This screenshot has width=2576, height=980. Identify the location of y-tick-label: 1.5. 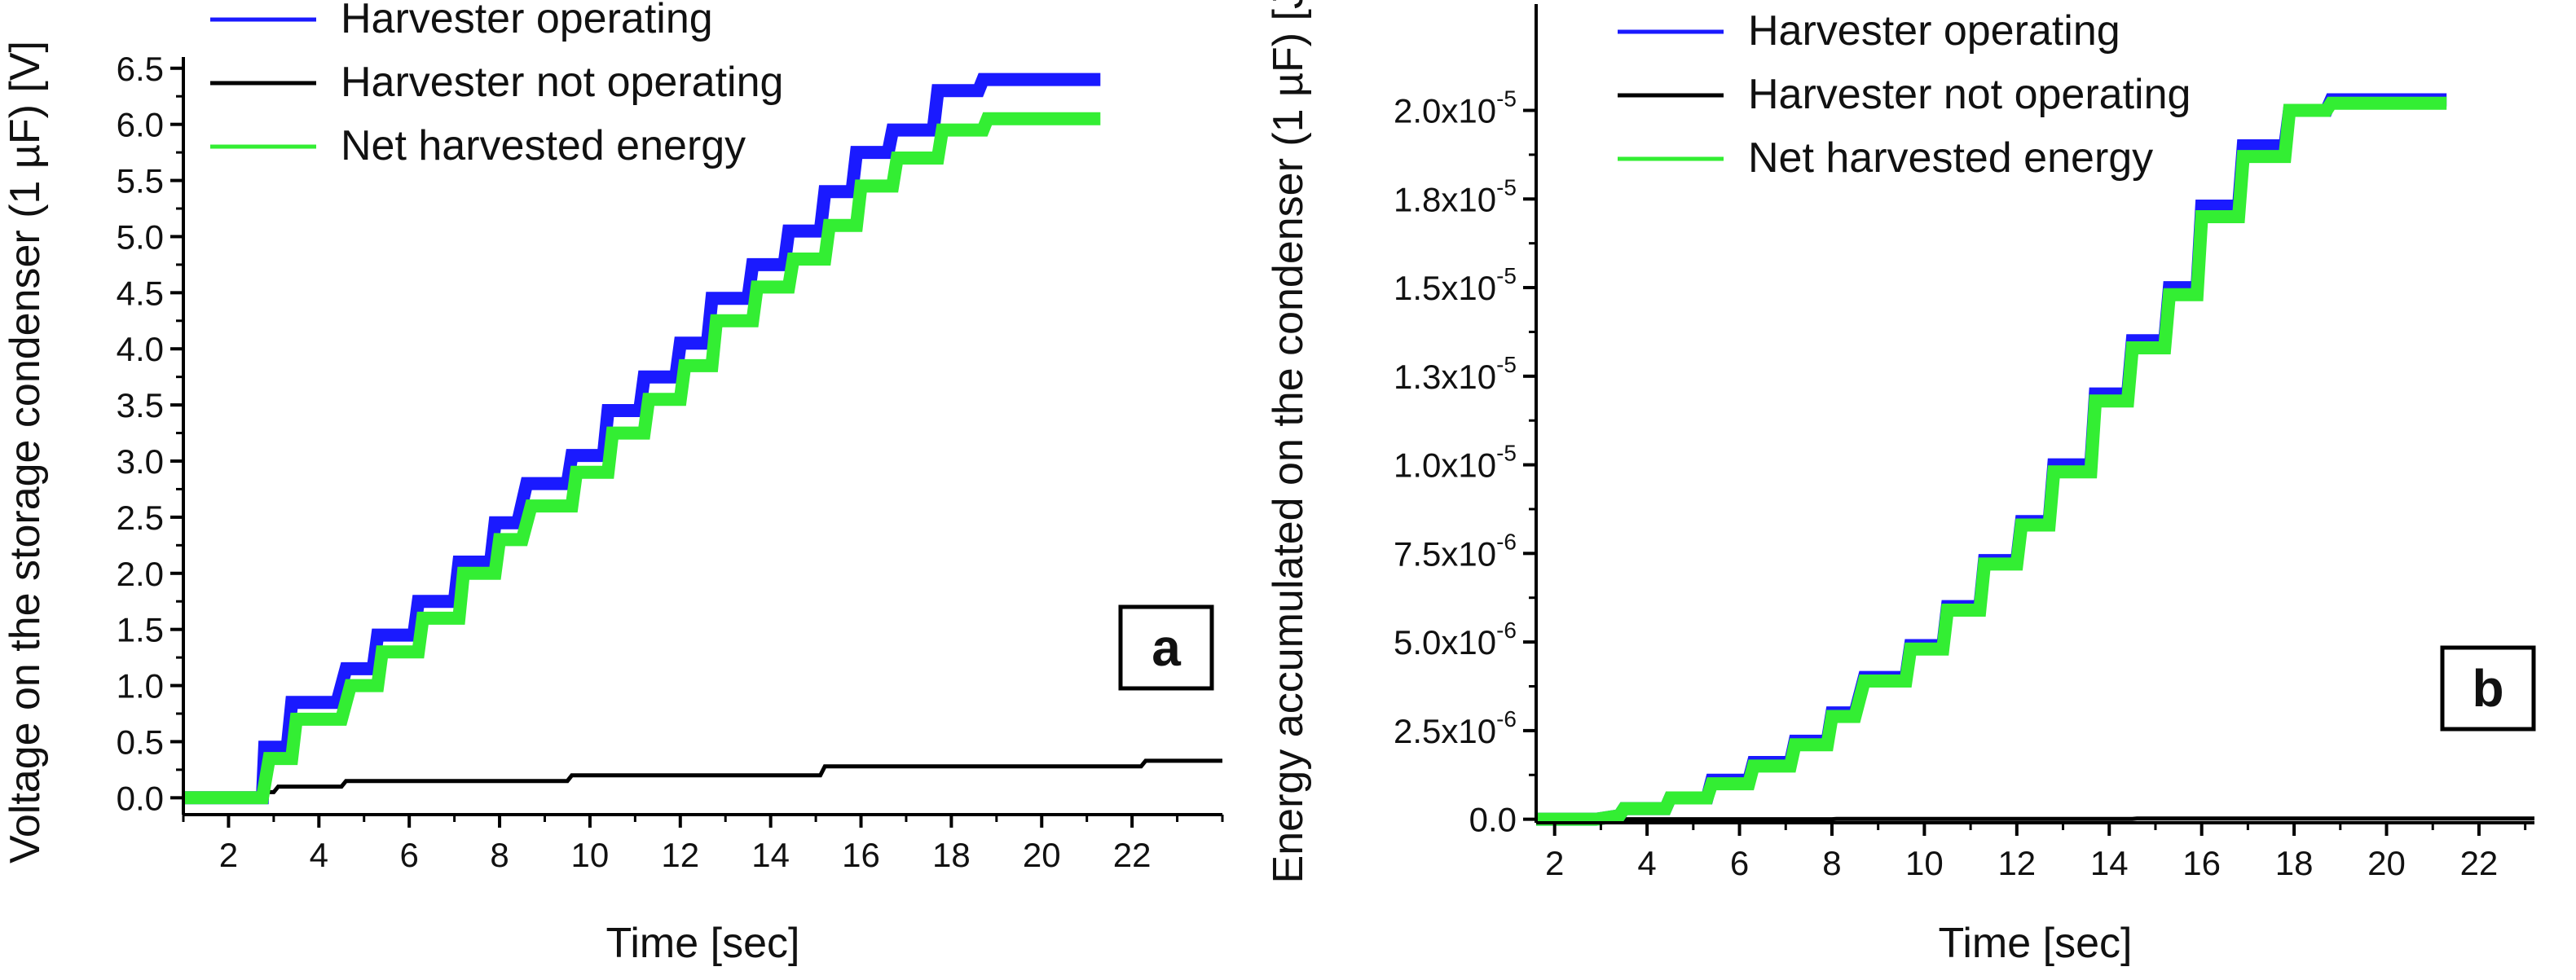
(140, 630).